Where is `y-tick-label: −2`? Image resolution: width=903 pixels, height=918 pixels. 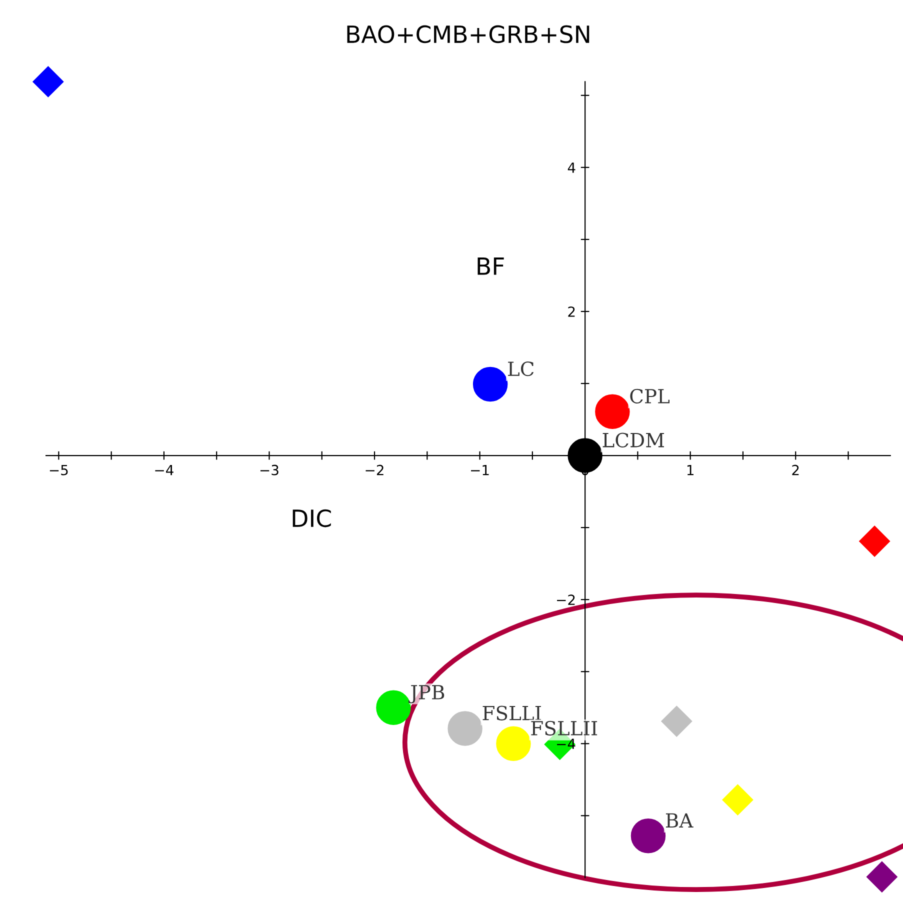
y-tick-label: −2 is located at coordinates (566, 599).